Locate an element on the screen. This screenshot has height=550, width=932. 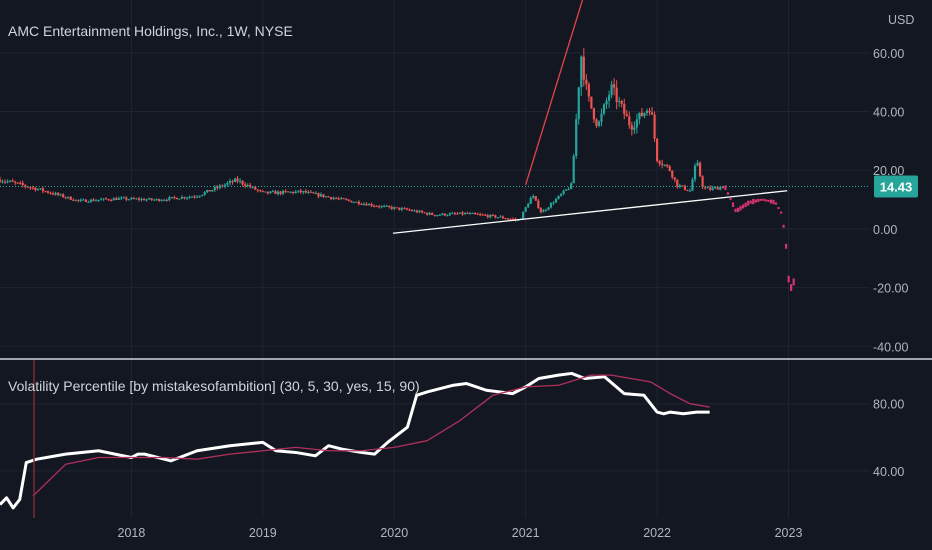
vol-axis: 80.00 40.00 is located at coordinates (888, 438).